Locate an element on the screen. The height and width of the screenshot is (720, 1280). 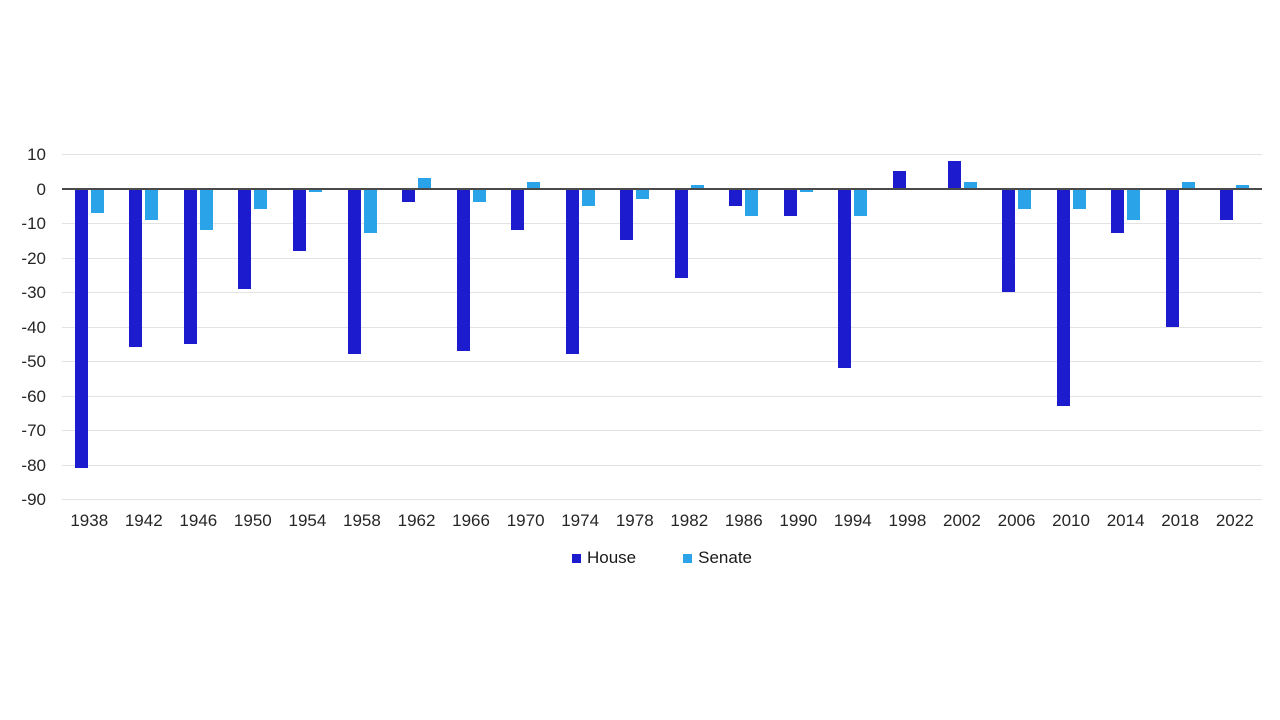
bar-house-1994 is located at coordinates (845, 278).